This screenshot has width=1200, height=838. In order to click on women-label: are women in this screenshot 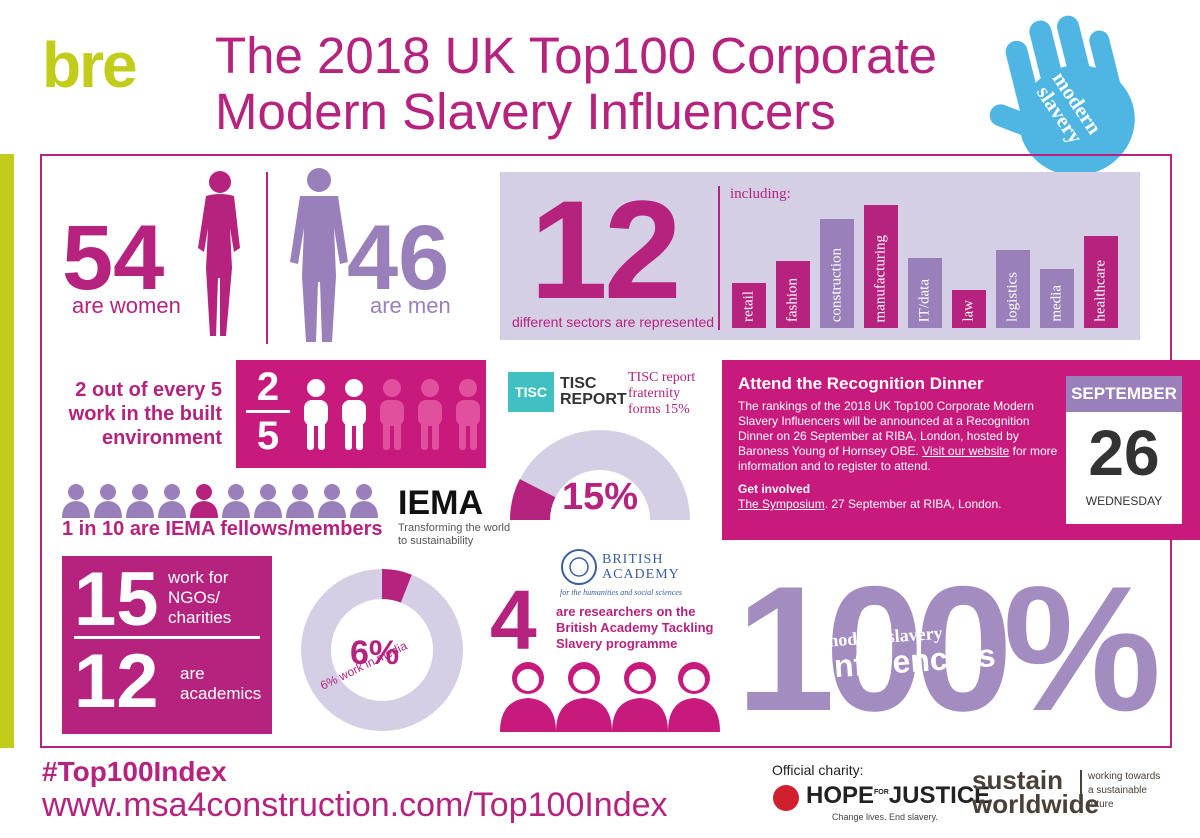, I will do `click(126, 305)`.